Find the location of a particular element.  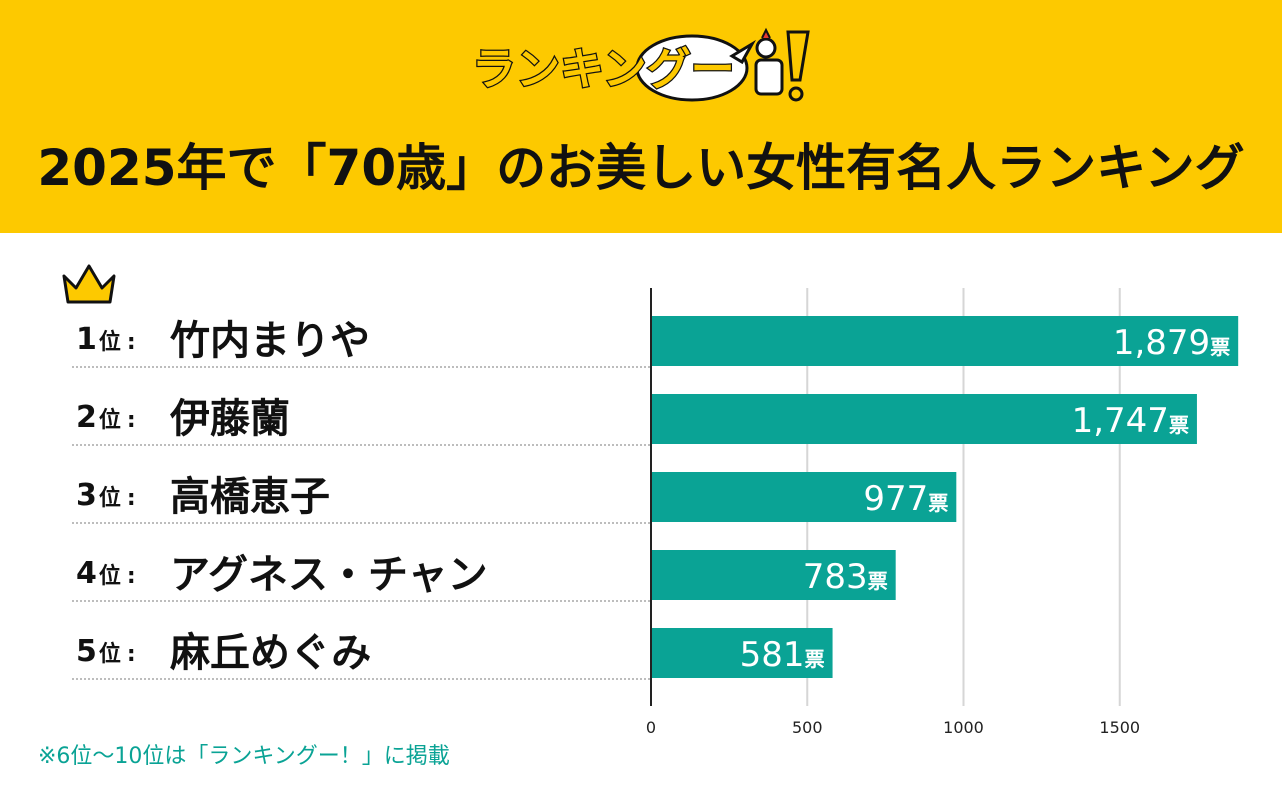

rank-digit: 3 is located at coordinates (86, 495).